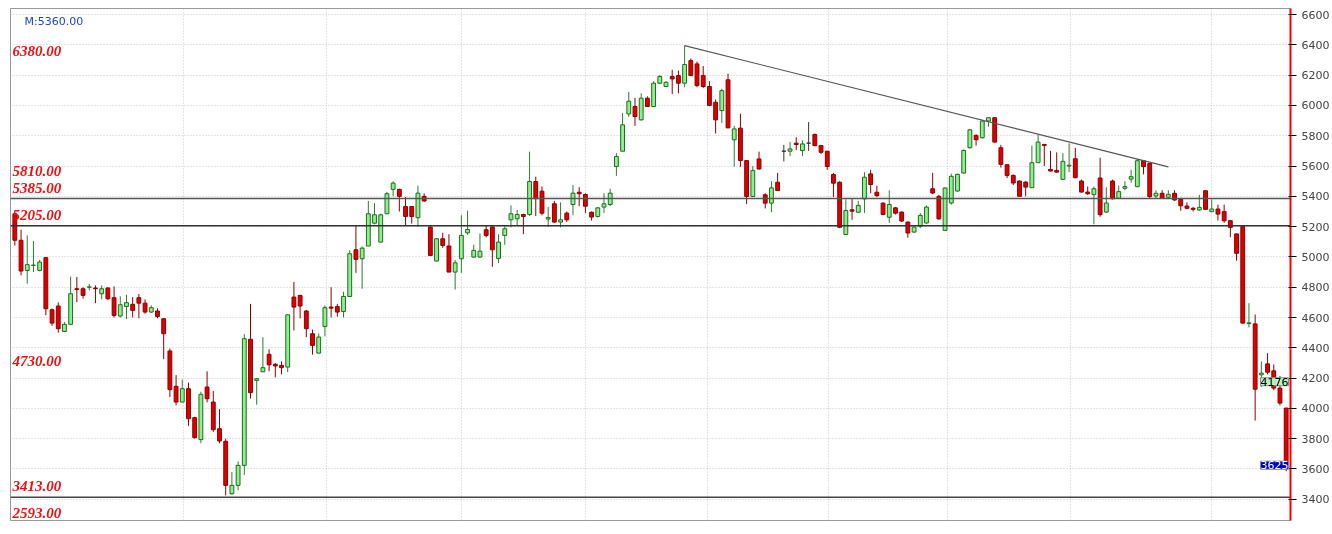 The height and width of the screenshot is (534, 1332). Describe the element at coordinates (1315, 500) in the screenshot. I see `y-tick-label: 3400` at that location.